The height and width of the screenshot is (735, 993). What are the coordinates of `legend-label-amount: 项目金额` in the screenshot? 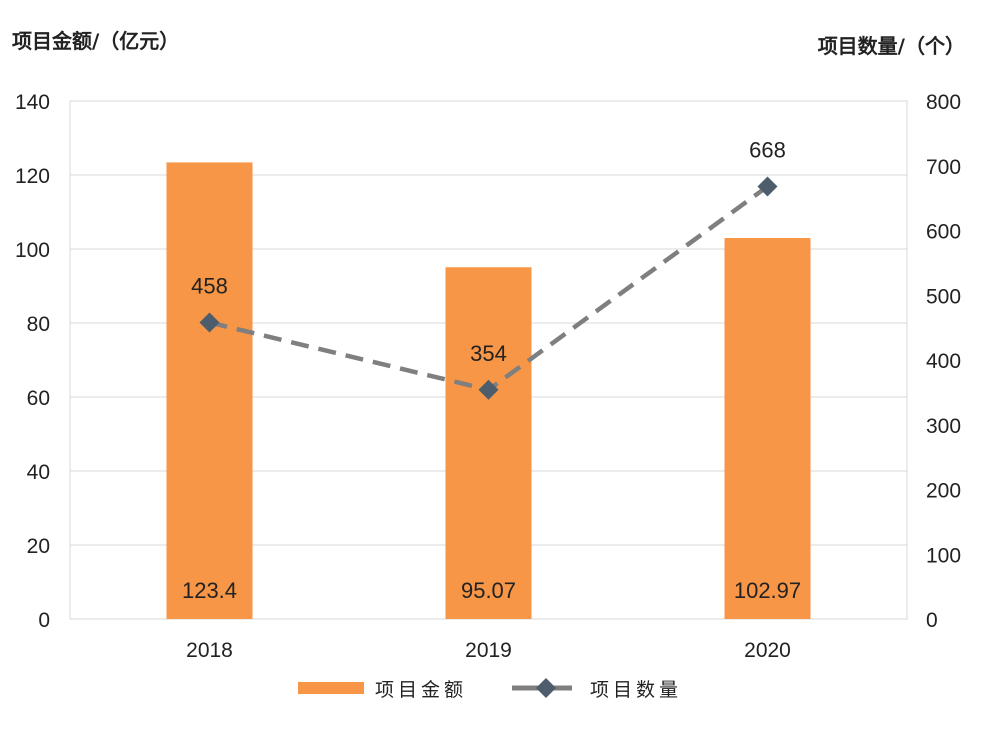 It's located at (421, 690).